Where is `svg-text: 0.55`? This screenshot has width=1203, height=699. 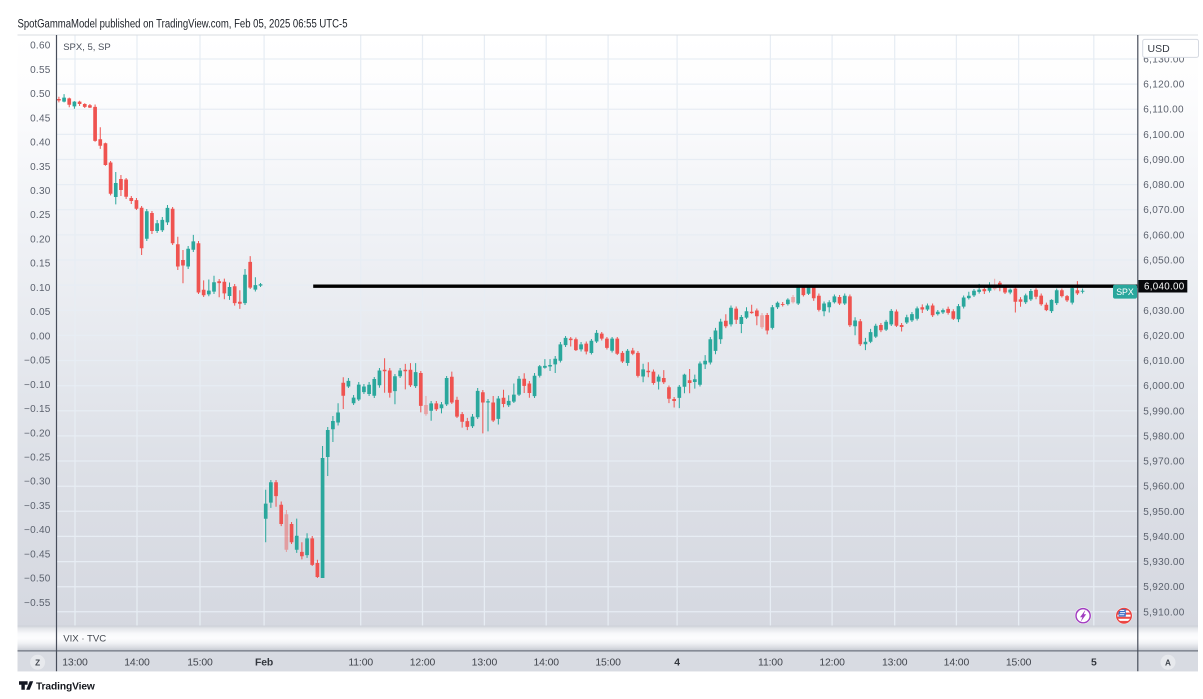 svg-text: 0.55 is located at coordinates (40, 70).